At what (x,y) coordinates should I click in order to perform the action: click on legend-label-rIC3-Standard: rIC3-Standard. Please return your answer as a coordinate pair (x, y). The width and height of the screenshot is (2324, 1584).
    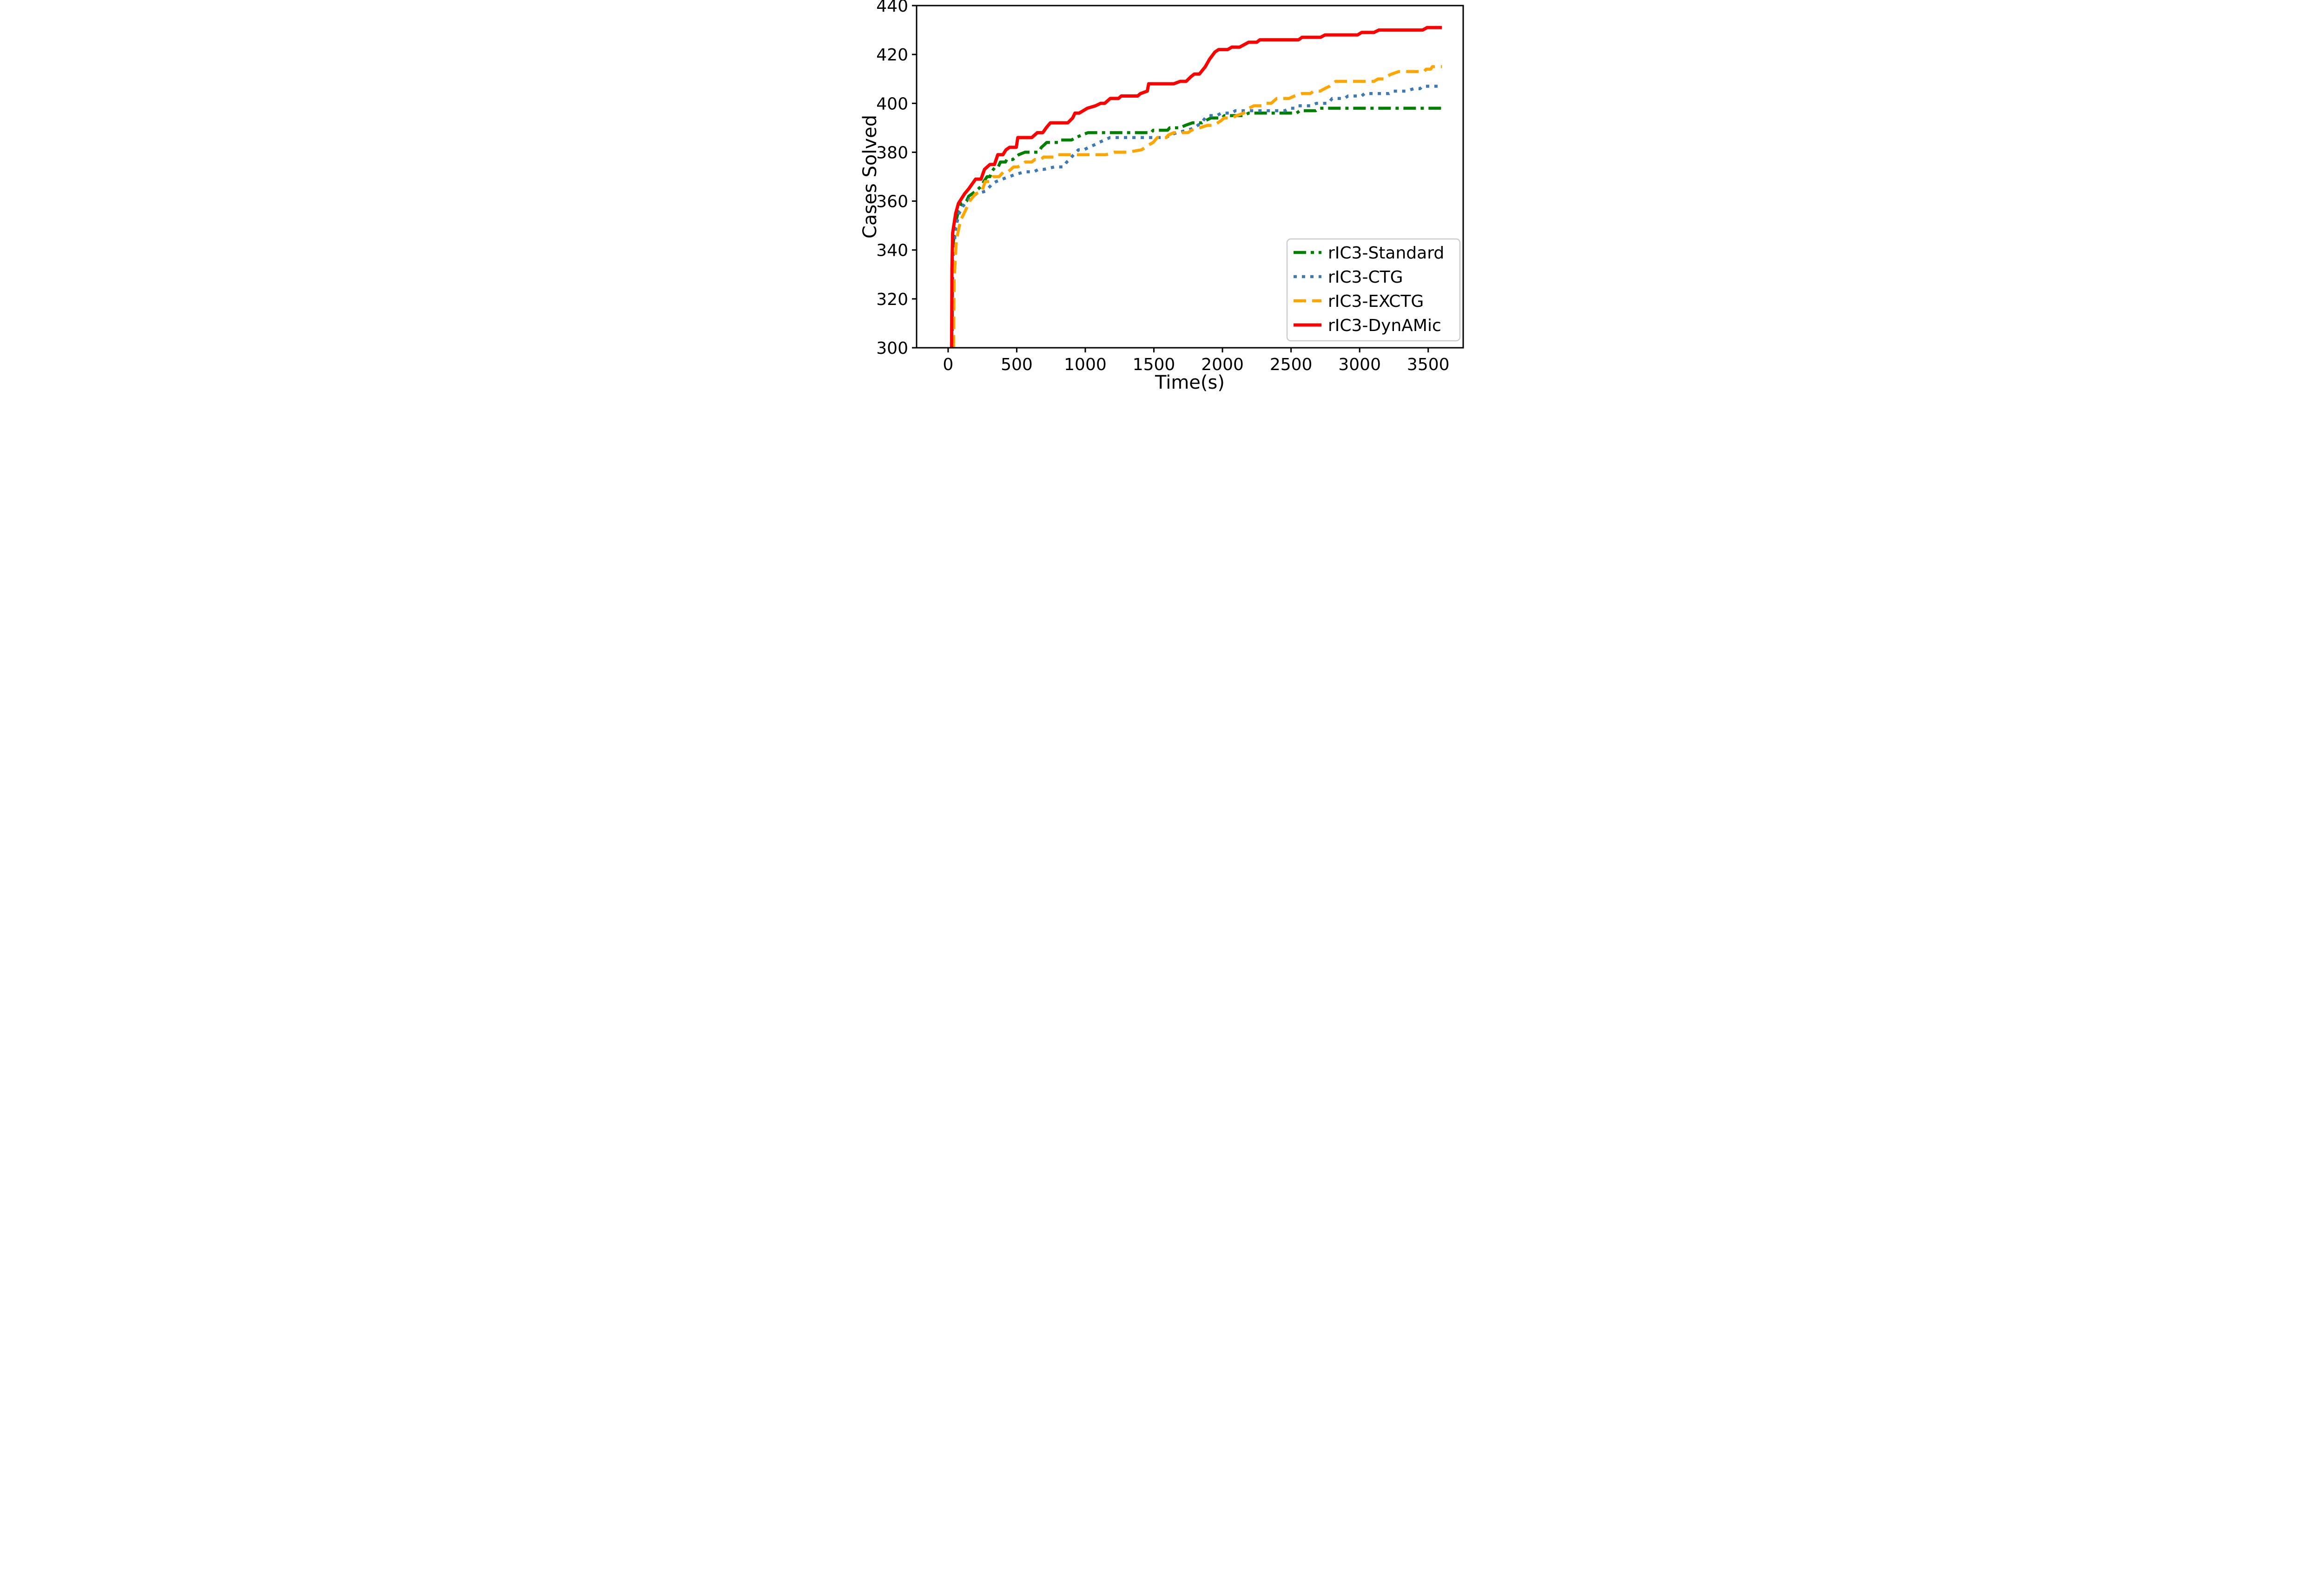
    Looking at the image, I should click on (1386, 253).